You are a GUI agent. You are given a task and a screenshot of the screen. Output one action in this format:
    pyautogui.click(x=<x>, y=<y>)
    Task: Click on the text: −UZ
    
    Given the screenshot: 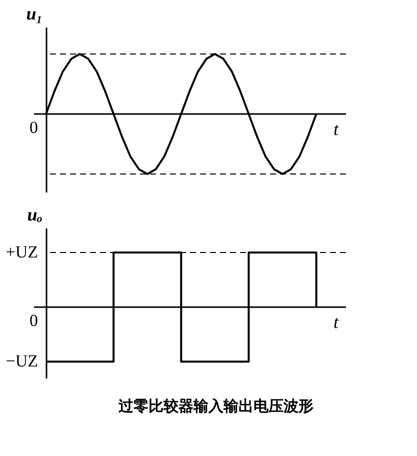 What is the action you would take?
    pyautogui.click(x=22, y=361)
    